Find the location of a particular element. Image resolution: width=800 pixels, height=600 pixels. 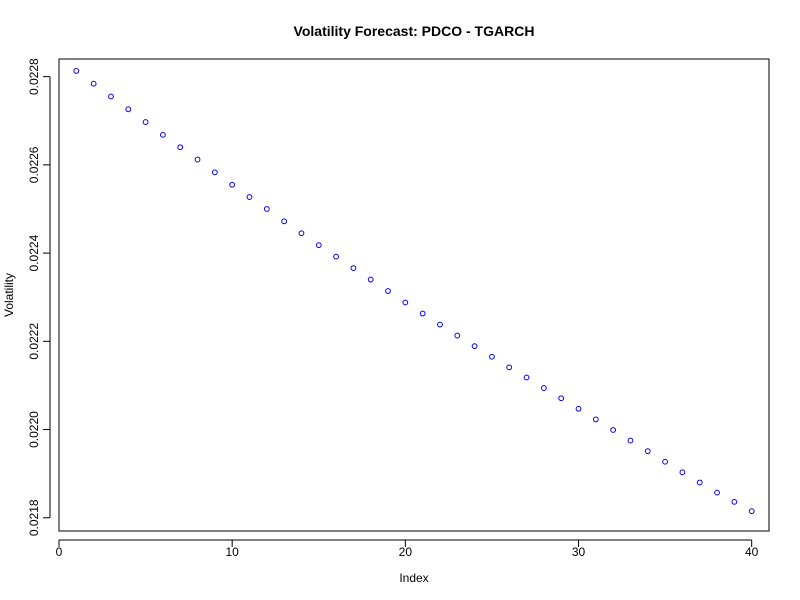

x-tick-label: 0 is located at coordinates (59, 552).